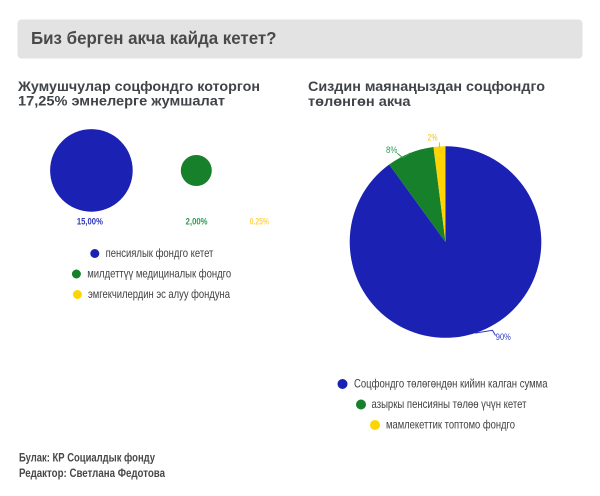  Describe the element at coordinates (160, 253) in the screenshot. I see `svg-text: пенсиялык фондго кетет` at that location.